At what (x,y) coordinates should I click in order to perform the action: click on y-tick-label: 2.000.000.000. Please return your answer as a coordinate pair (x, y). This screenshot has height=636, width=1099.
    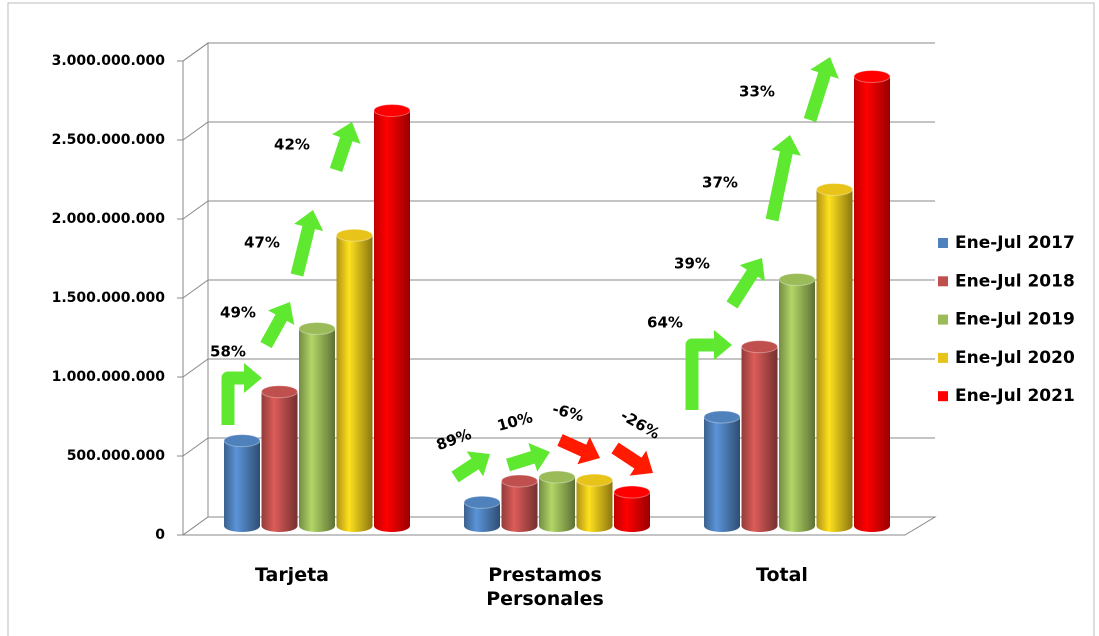
    Looking at the image, I should click on (109, 219).